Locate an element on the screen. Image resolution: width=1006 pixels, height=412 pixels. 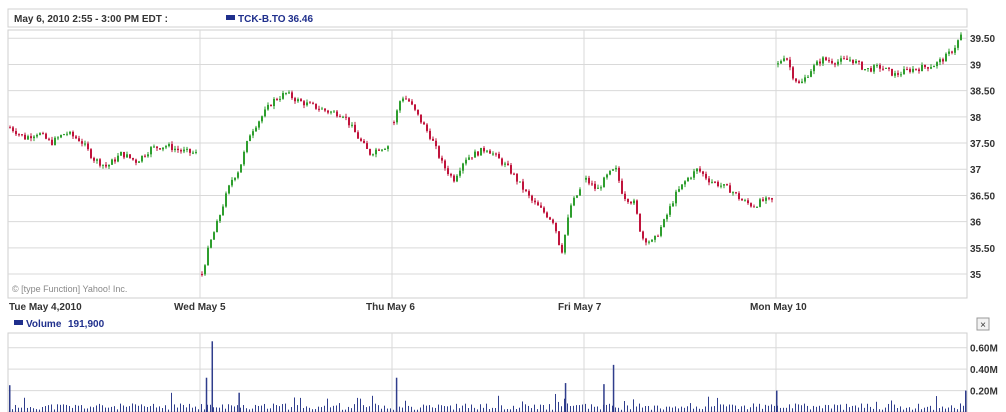
close-button-box is located at coordinates (983, 324).